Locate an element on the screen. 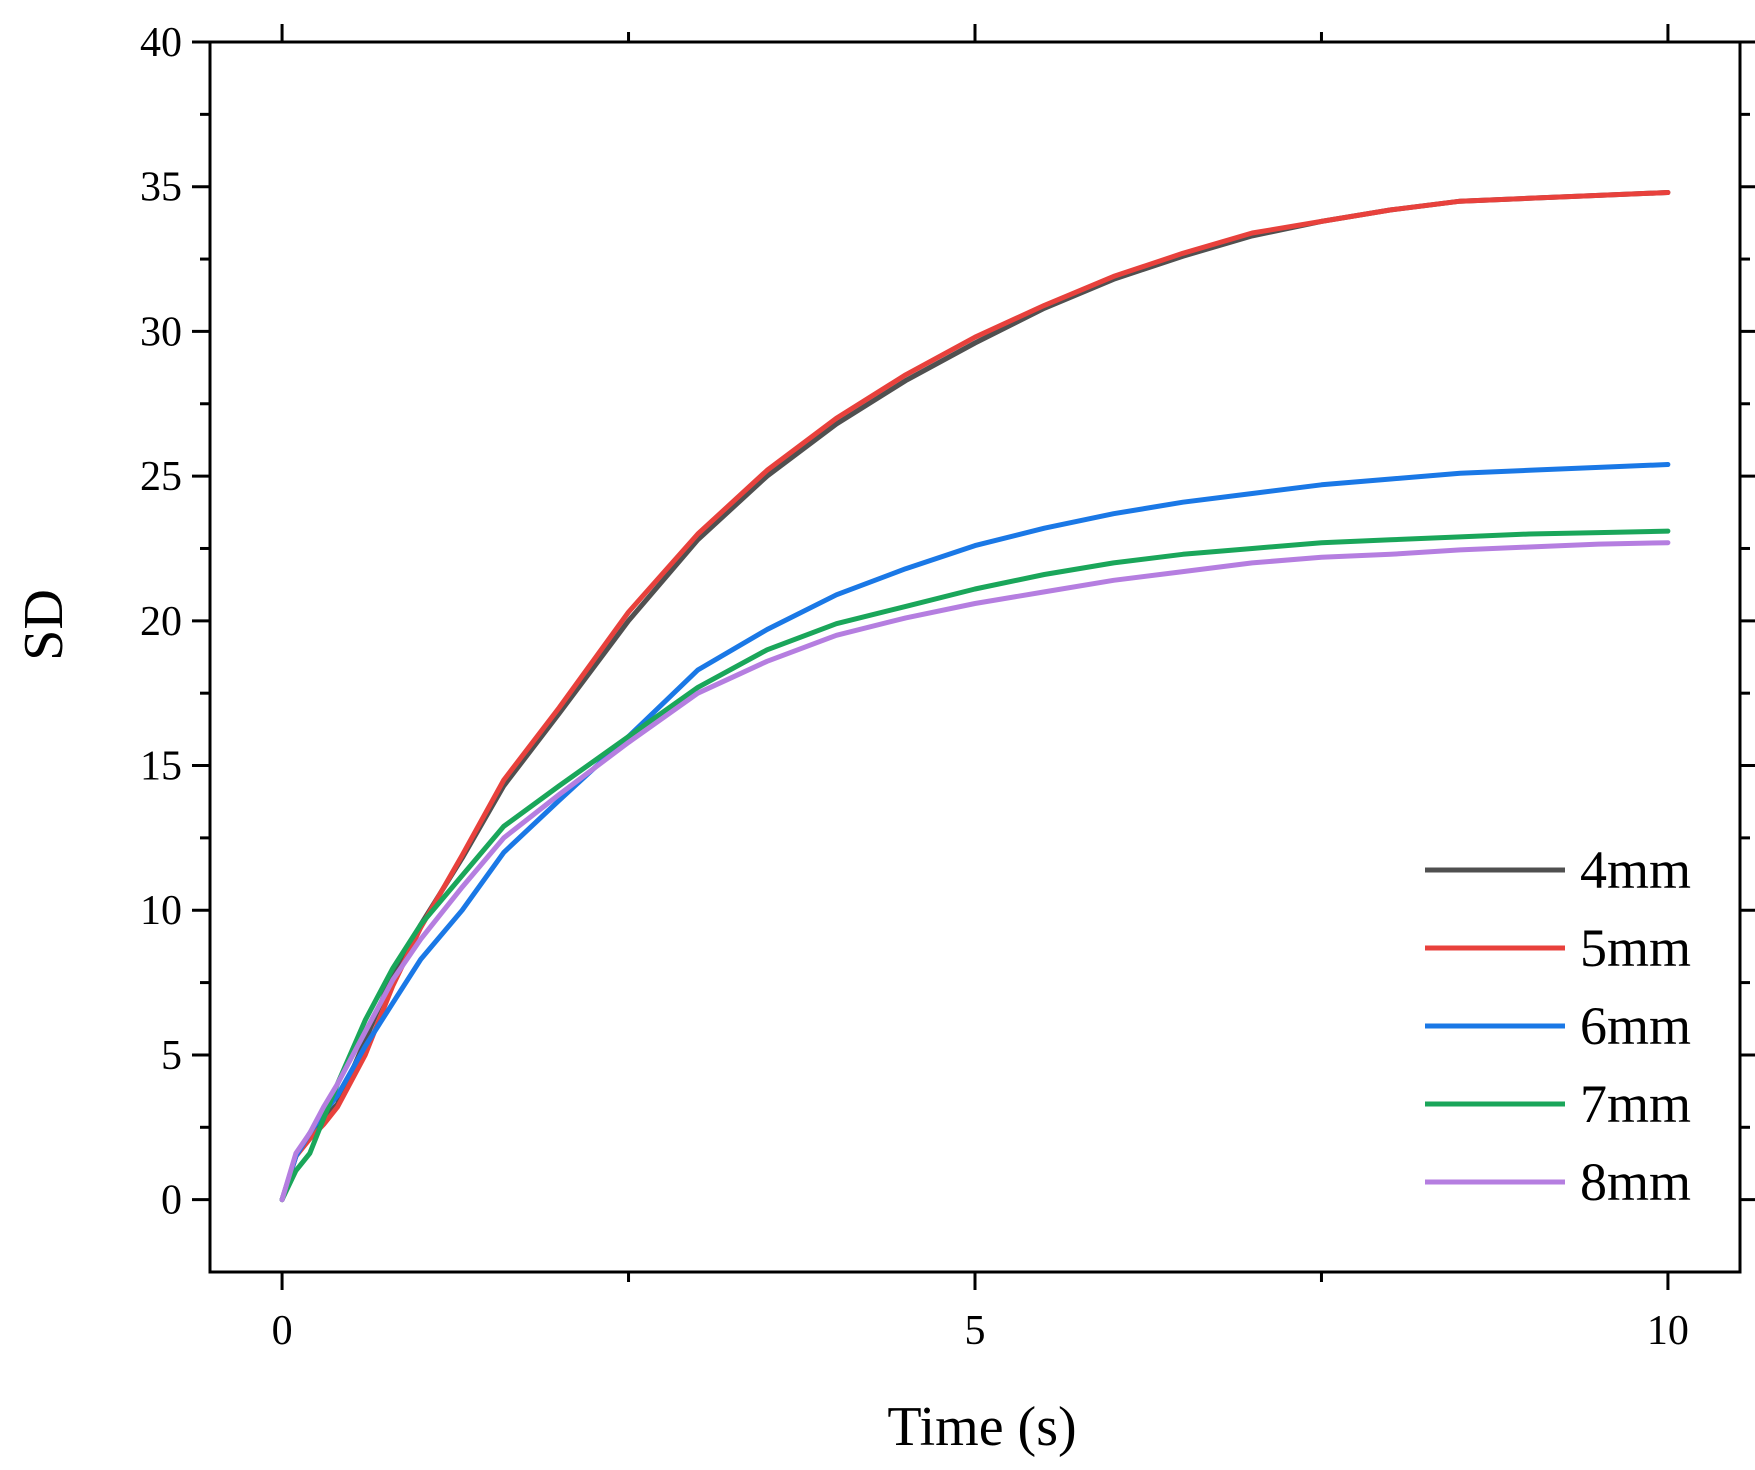 The height and width of the screenshot is (1470, 1755). y-tick-label: 20 is located at coordinates (161, 622).